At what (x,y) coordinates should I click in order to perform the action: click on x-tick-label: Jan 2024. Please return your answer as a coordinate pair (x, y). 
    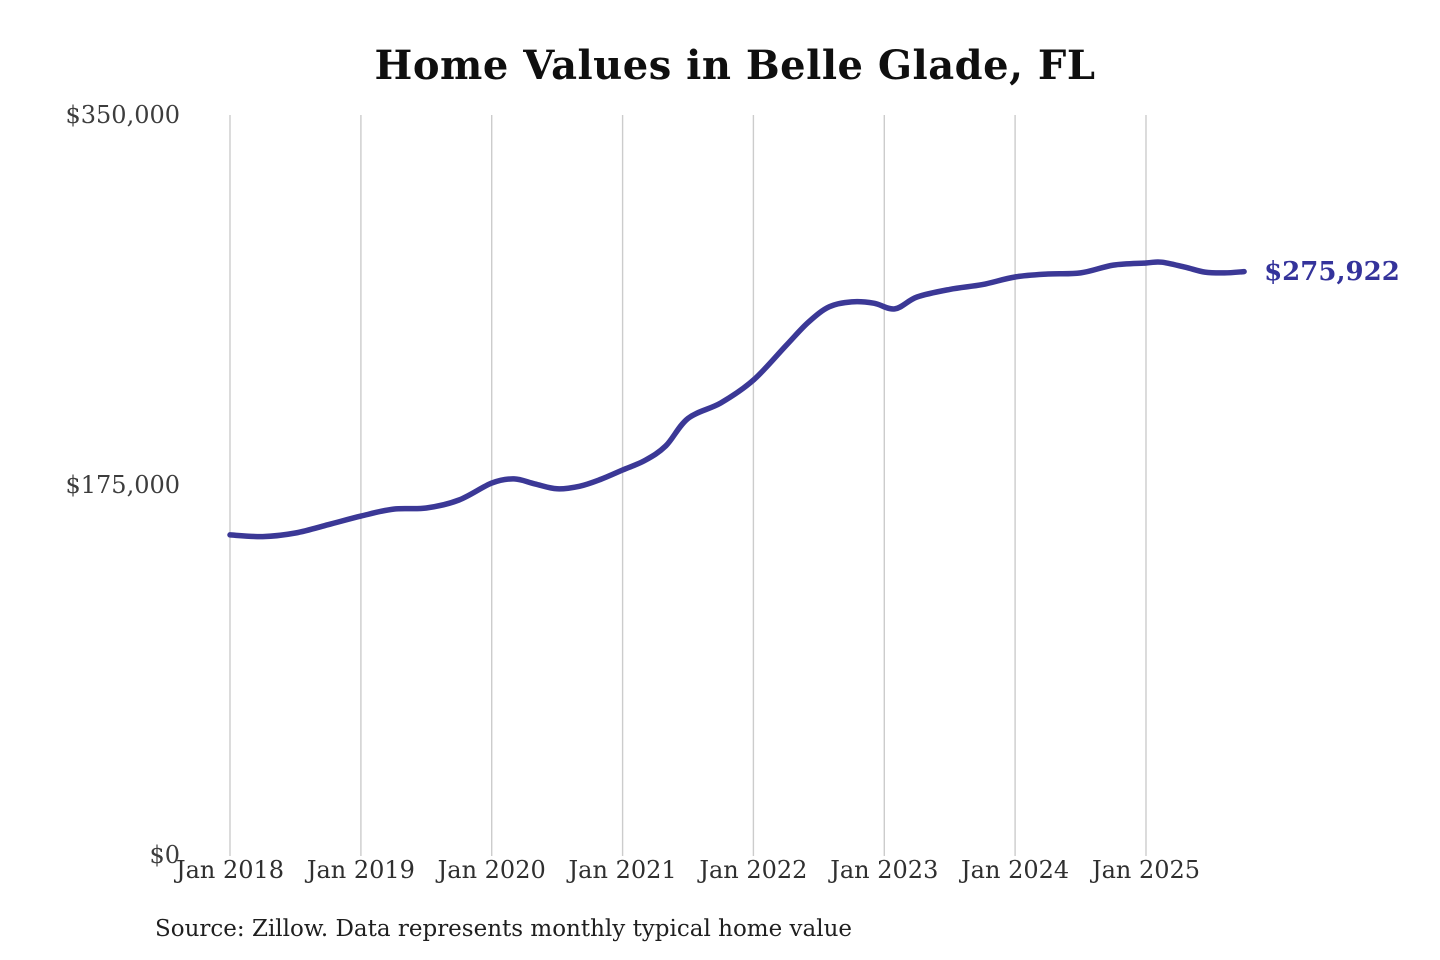
    Looking at the image, I should click on (1015, 870).